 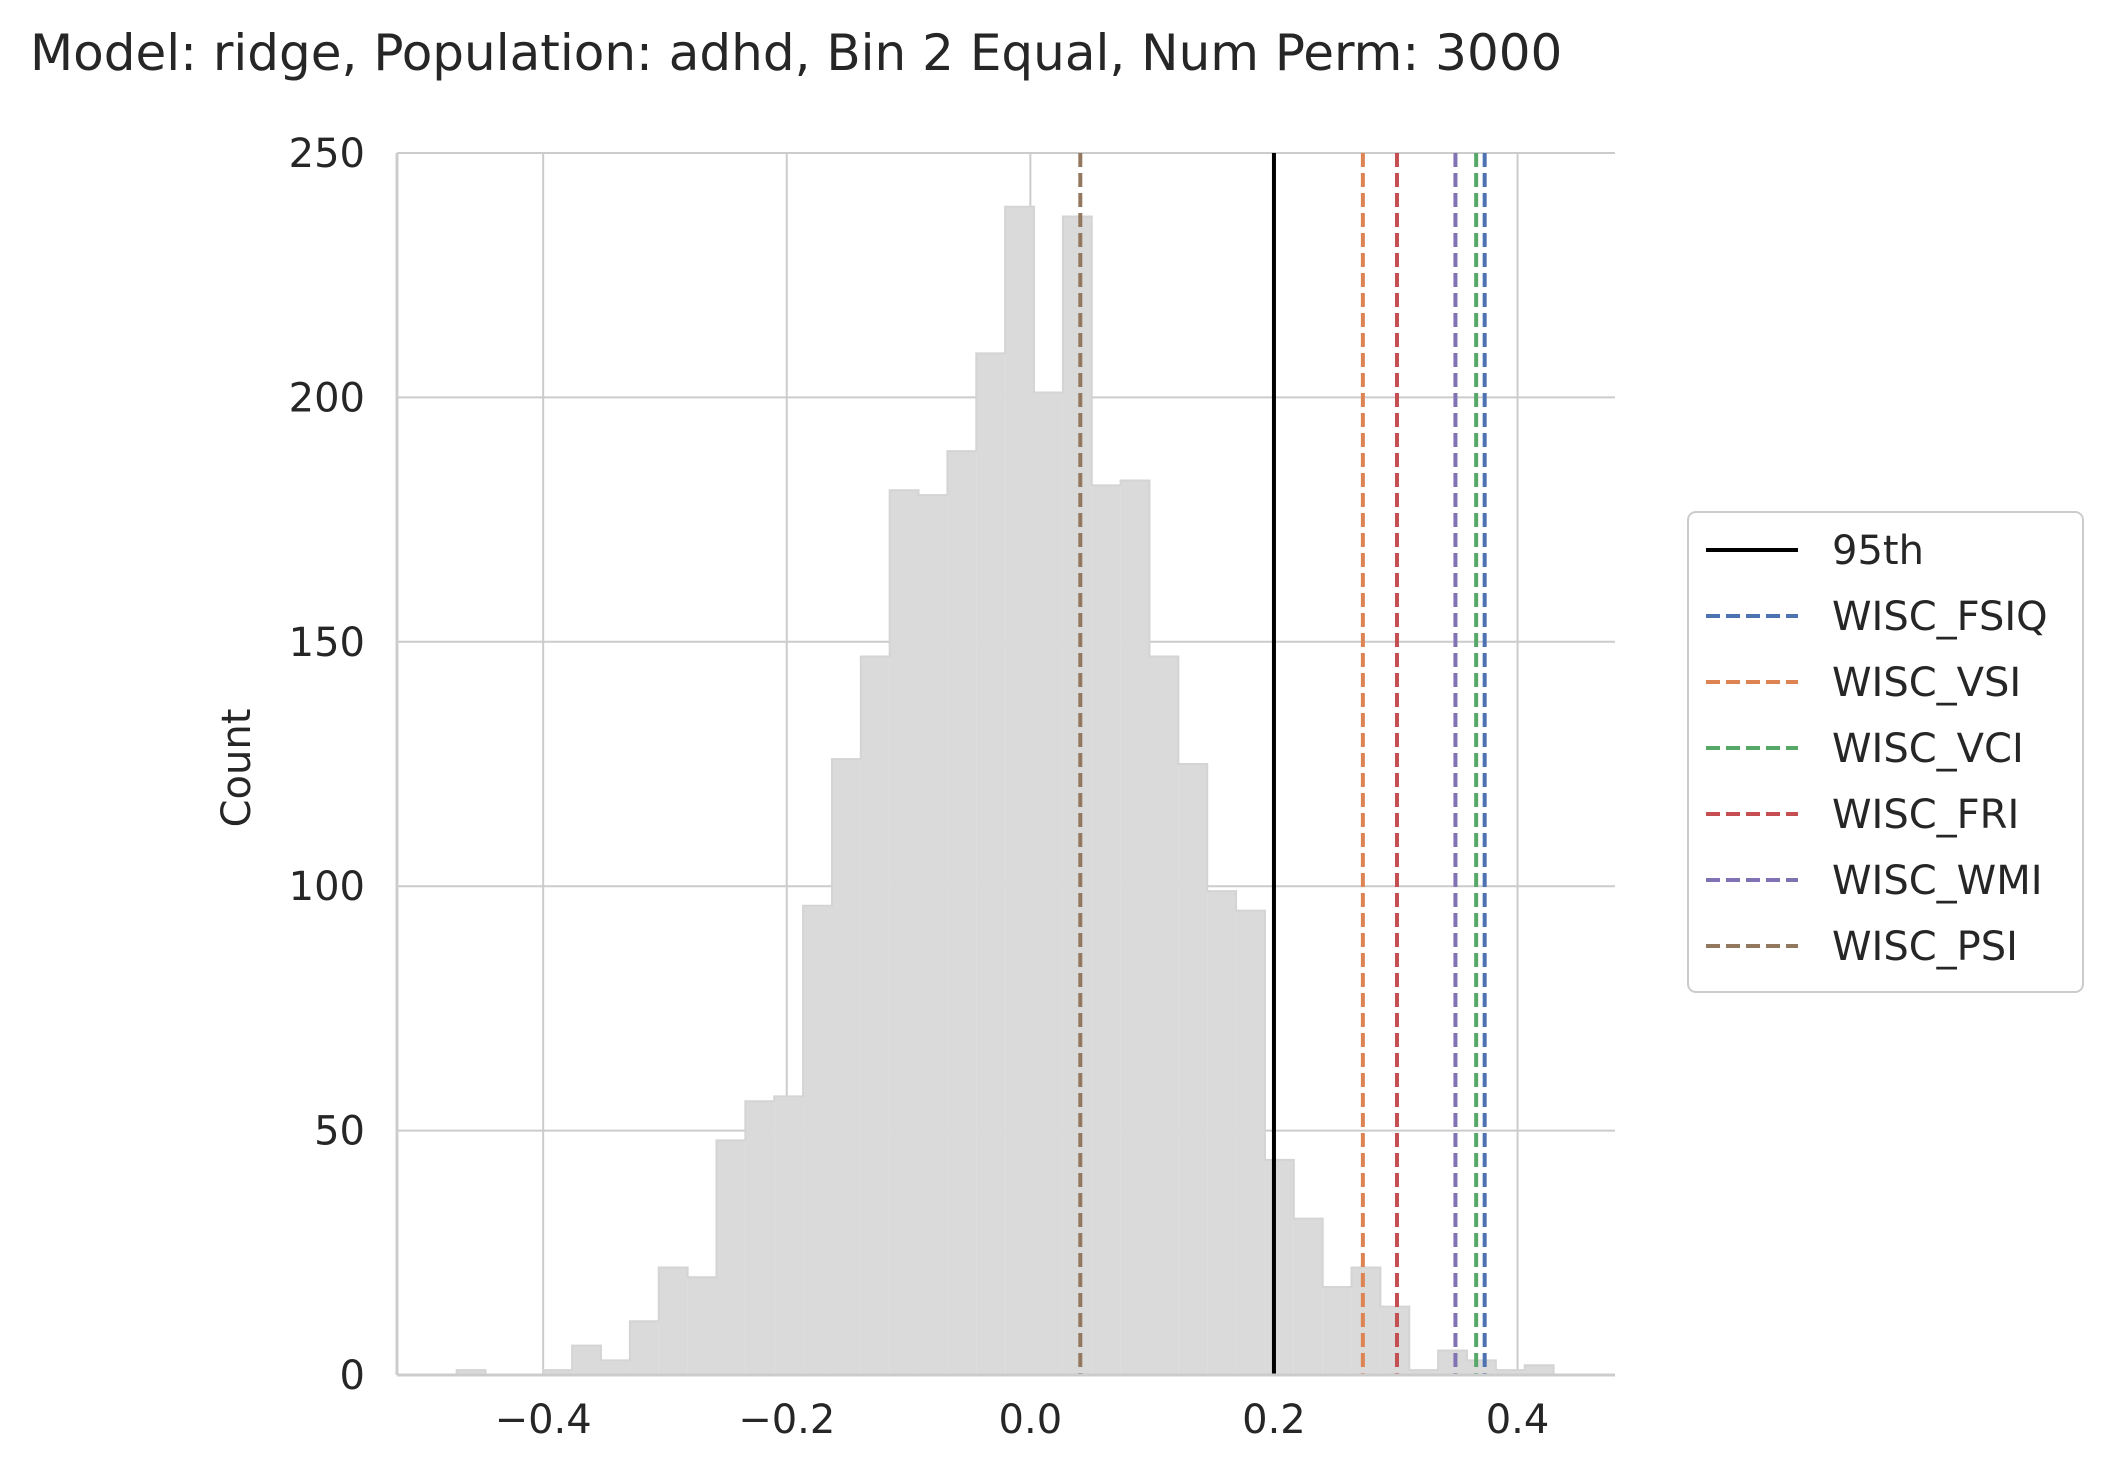 What do you see at coordinates (339, 1132) in the screenshot?
I see `y-tick-label: 50` at bounding box center [339, 1132].